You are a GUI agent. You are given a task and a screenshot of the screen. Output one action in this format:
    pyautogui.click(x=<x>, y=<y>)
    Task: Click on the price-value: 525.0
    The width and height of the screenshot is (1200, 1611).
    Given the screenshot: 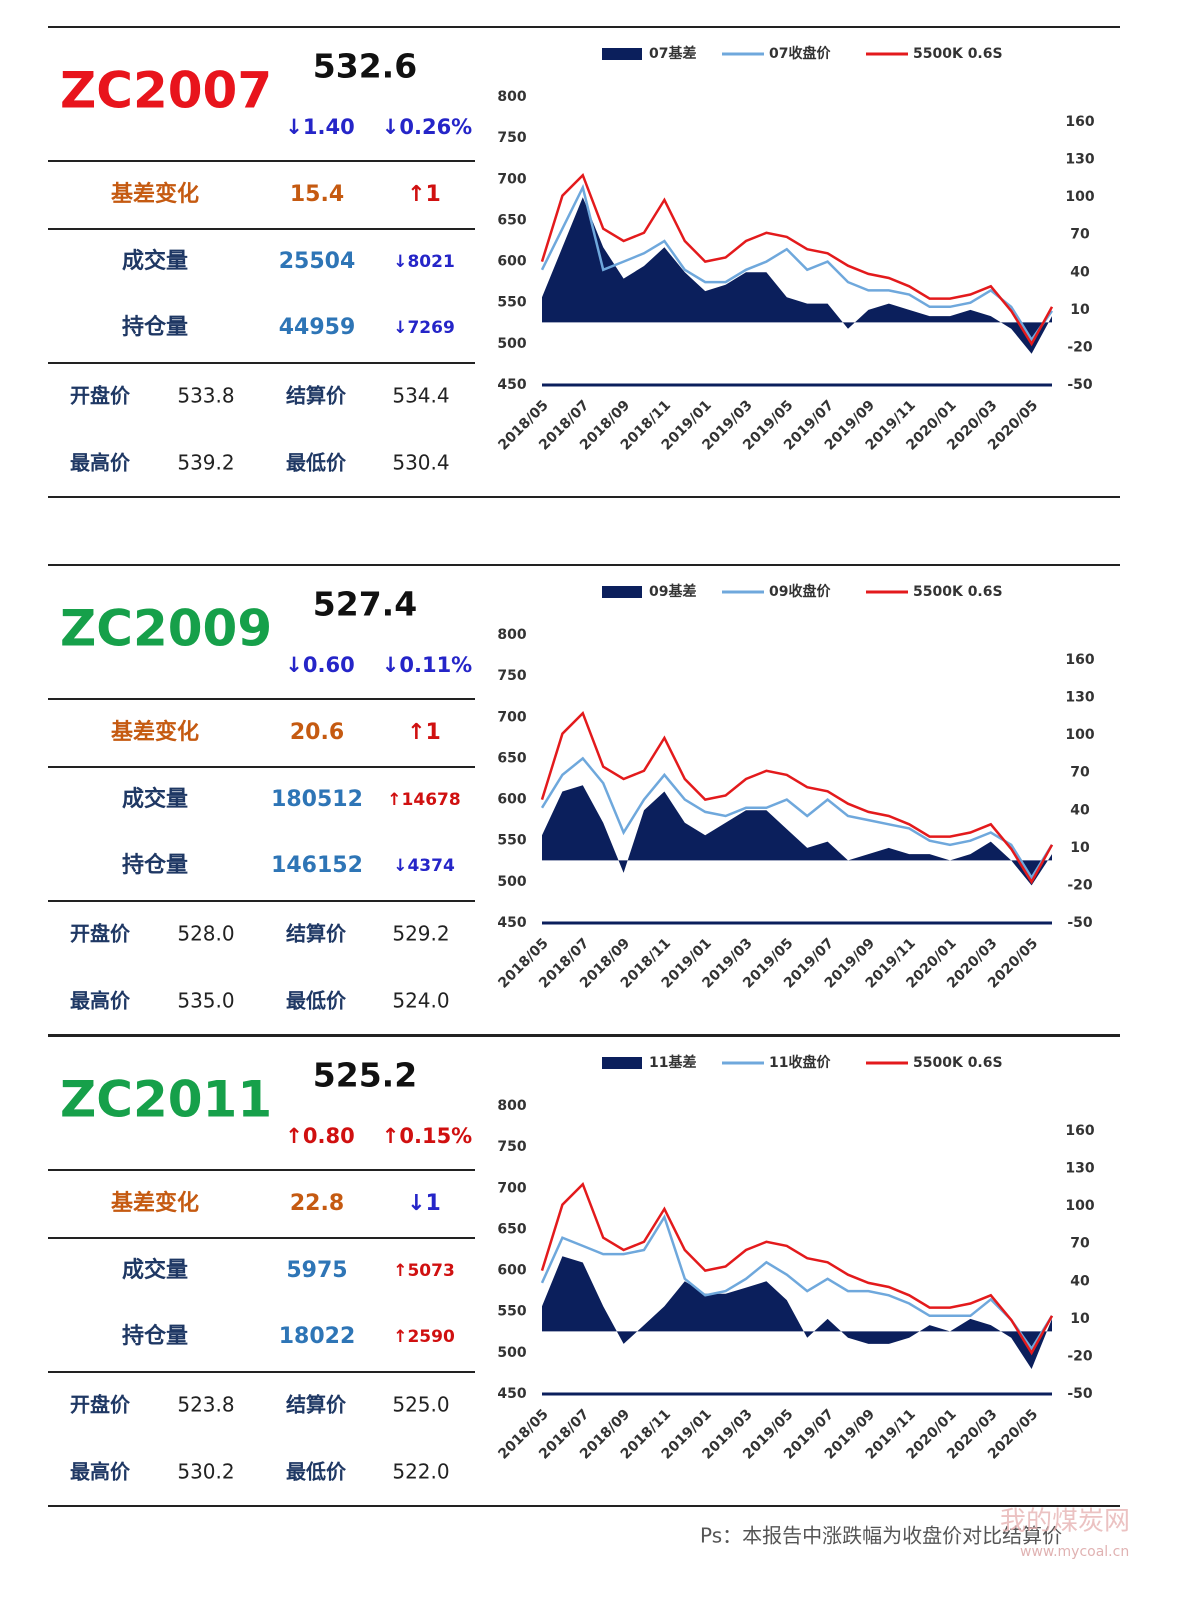 What is the action you would take?
    pyautogui.click(x=420, y=1405)
    